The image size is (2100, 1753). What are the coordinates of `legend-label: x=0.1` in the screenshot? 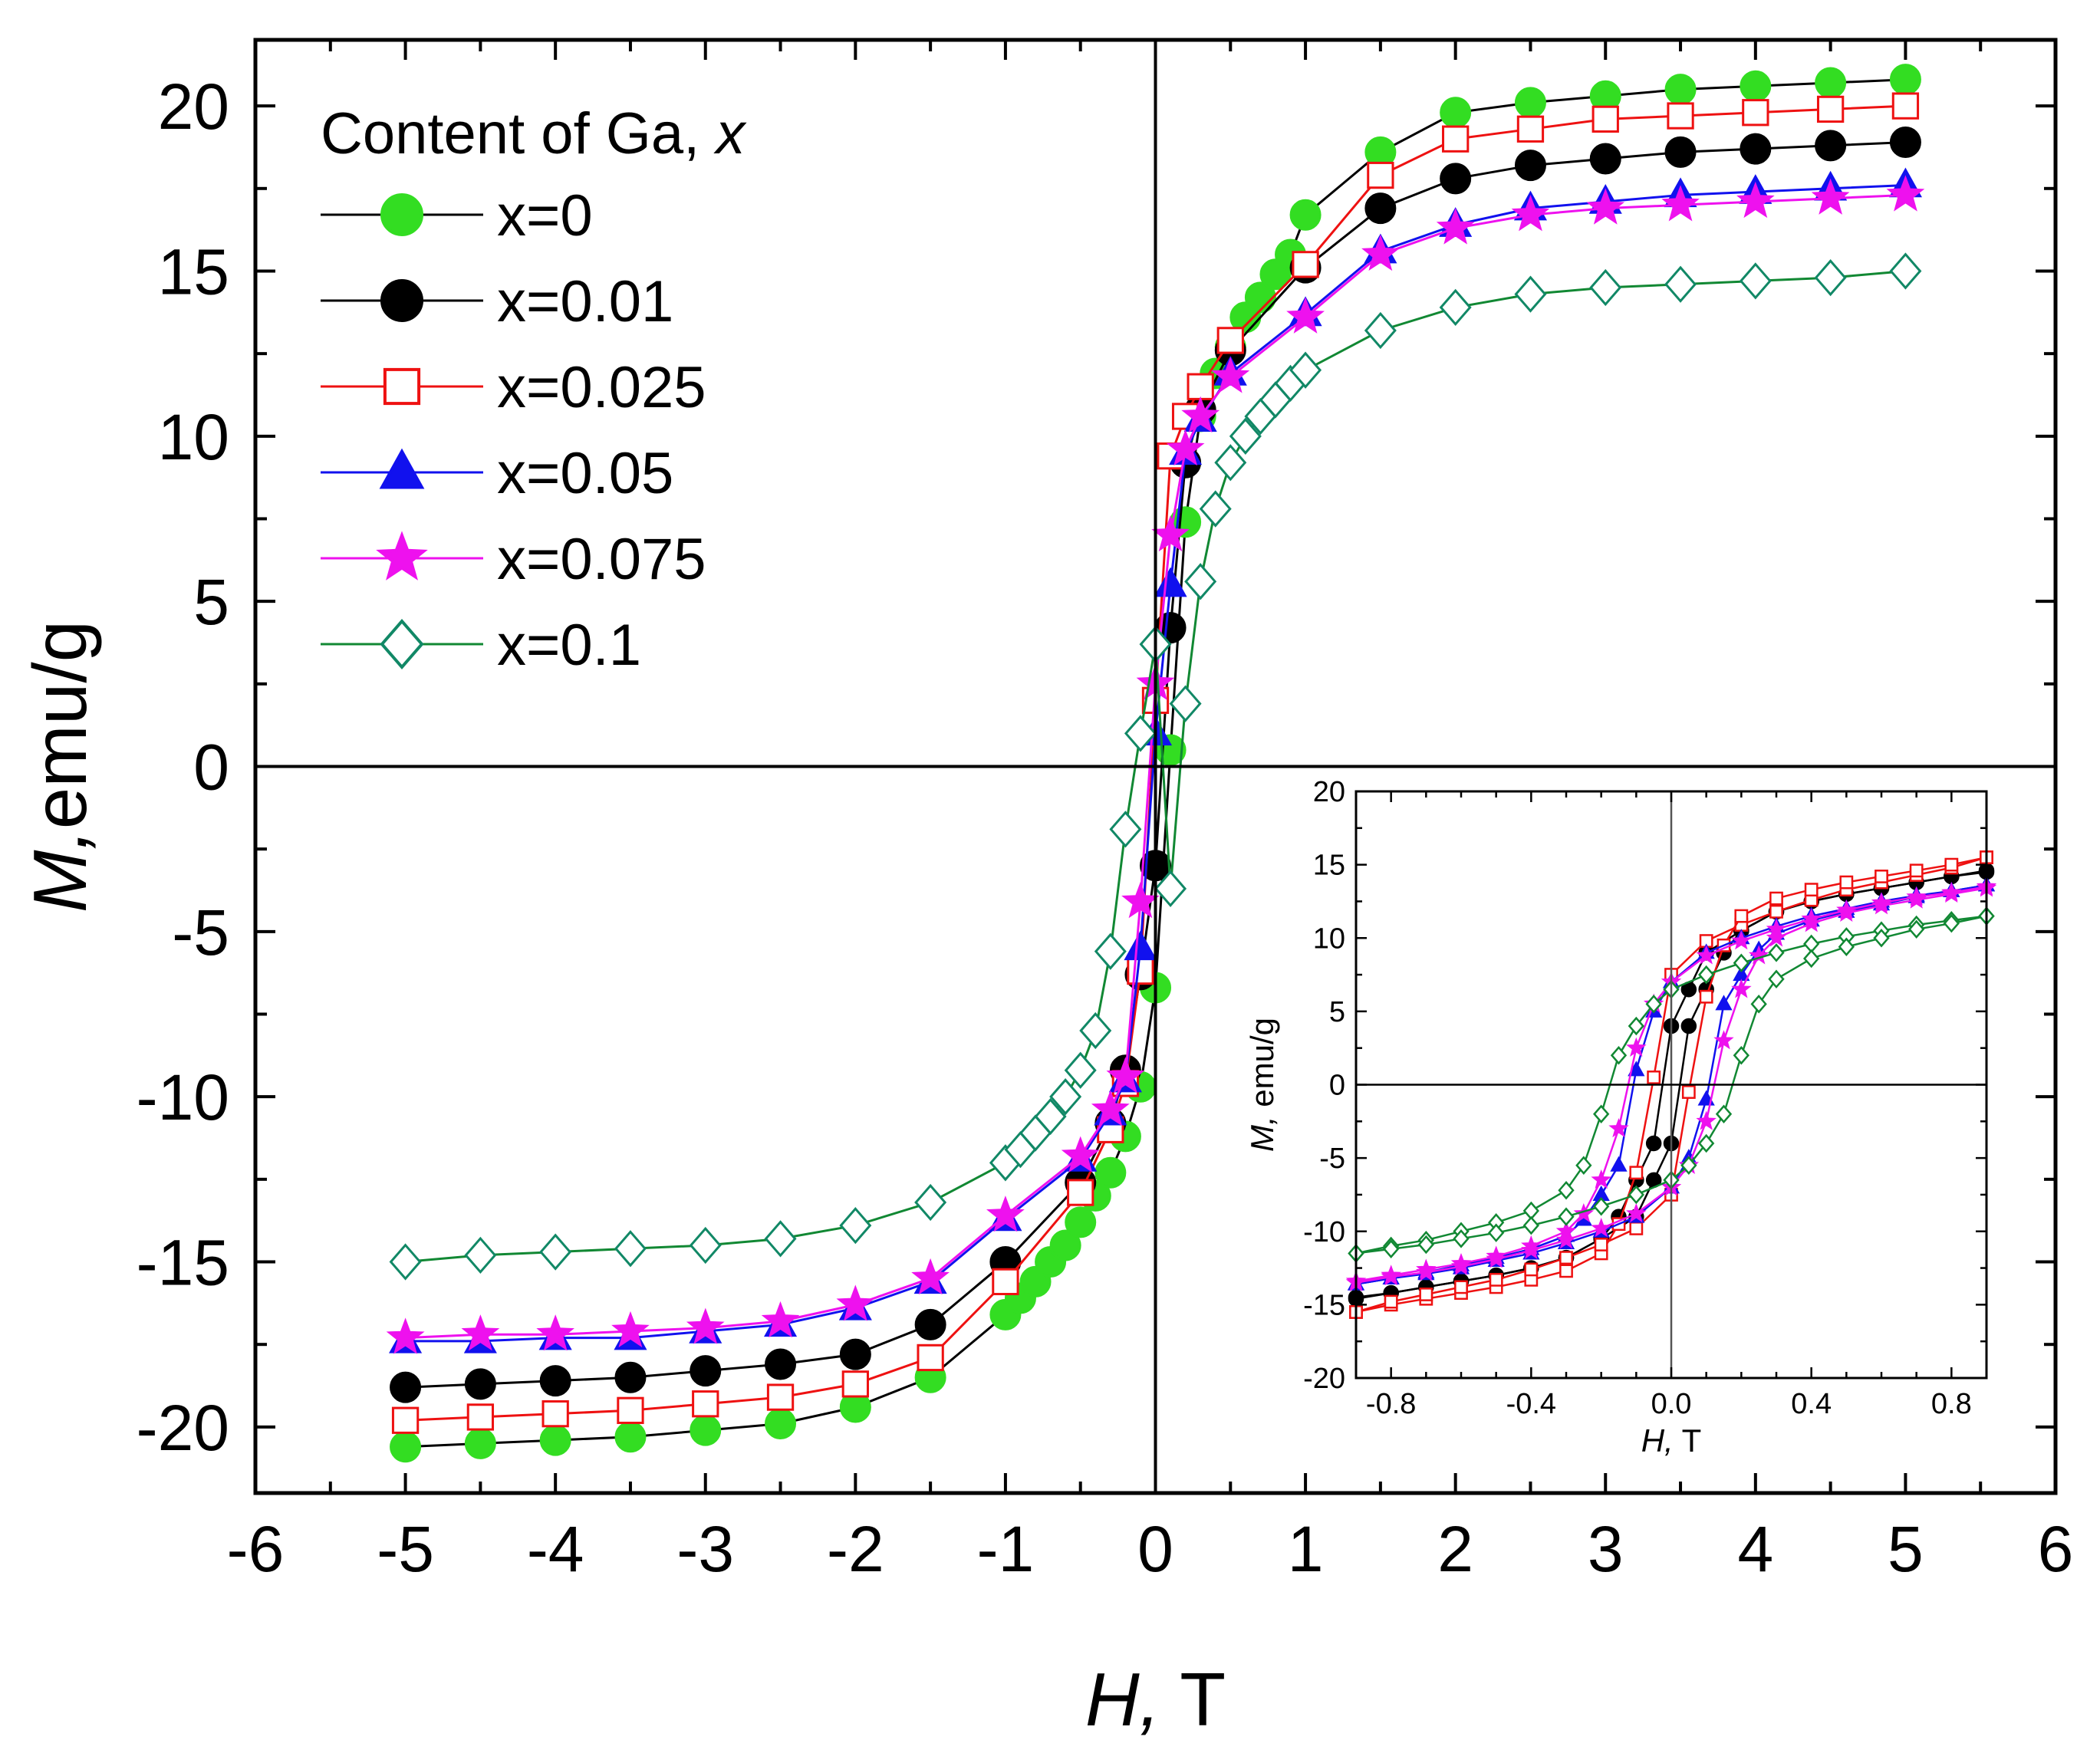 It's located at (569, 645).